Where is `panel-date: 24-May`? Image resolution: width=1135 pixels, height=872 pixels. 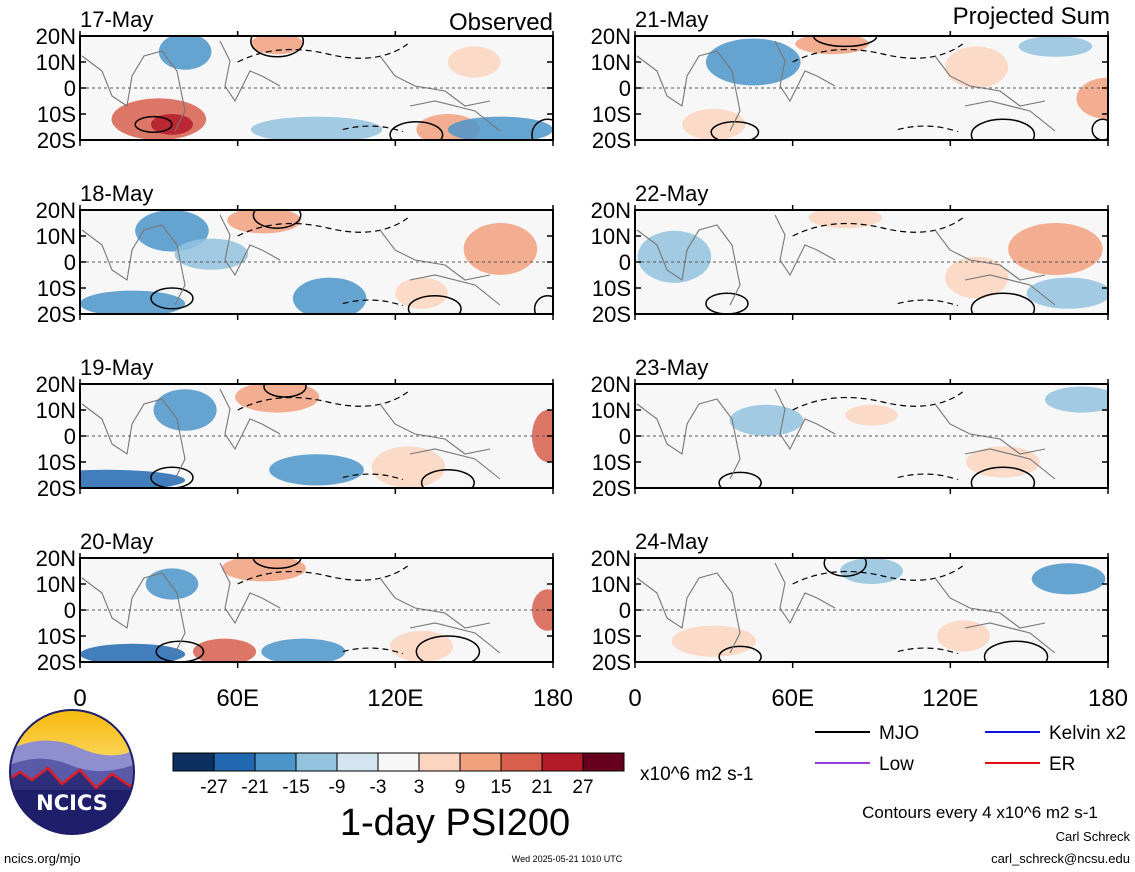 panel-date: 24-May is located at coordinates (671, 541).